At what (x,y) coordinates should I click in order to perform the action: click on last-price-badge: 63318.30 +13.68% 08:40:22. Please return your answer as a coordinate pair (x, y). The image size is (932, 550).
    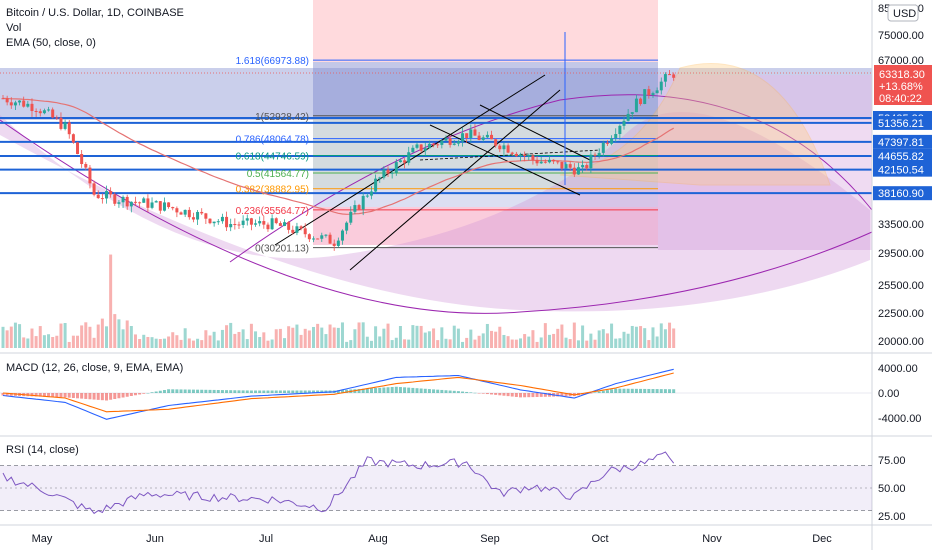
    Looking at the image, I should click on (903, 85).